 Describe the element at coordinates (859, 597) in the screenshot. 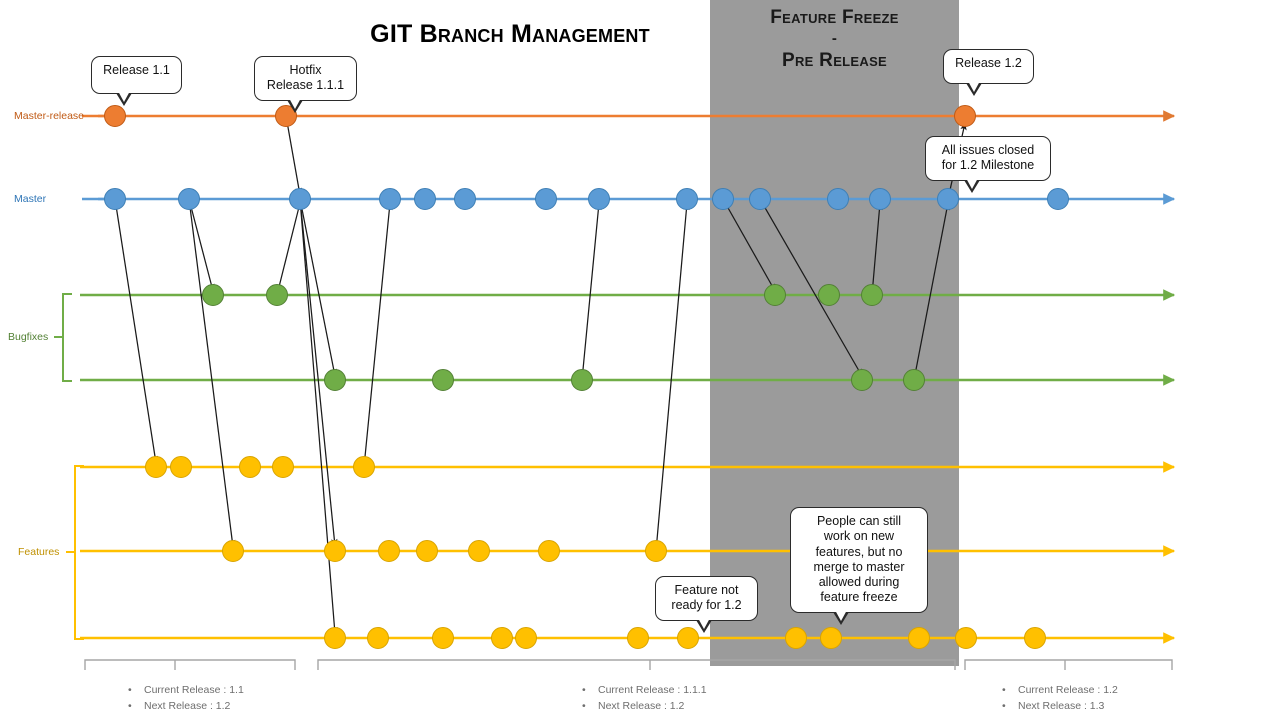

I see `callout-line: feature freeze` at that location.